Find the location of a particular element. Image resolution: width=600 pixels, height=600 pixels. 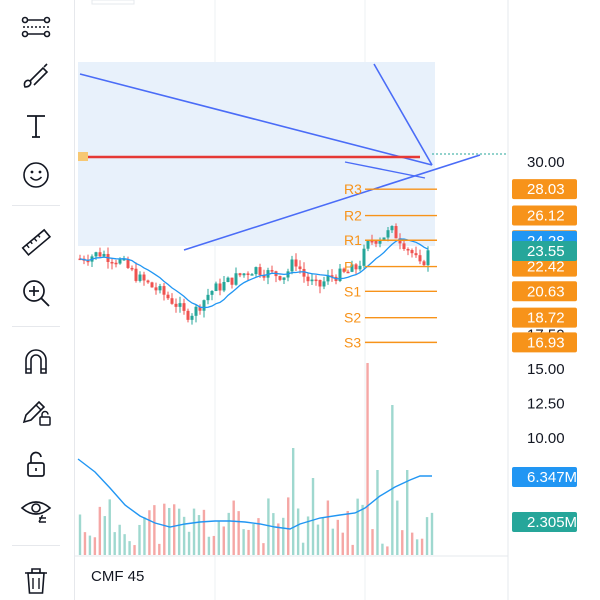

pivot-badge-r2: 26.12 is located at coordinates (546, 216).